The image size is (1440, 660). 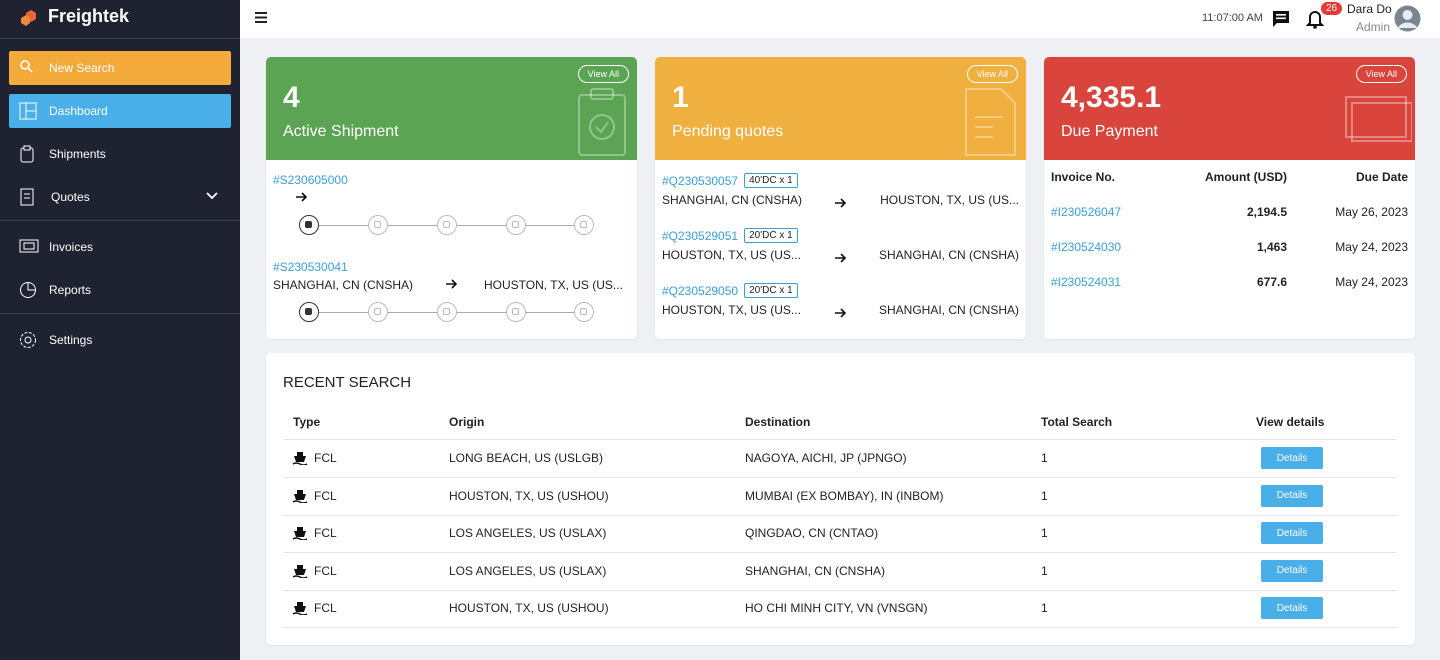 What do you see at coordinates (700, 235) in the screenshot?
I see `quote-link: #Q230529051` at bounding box center [700, 235].